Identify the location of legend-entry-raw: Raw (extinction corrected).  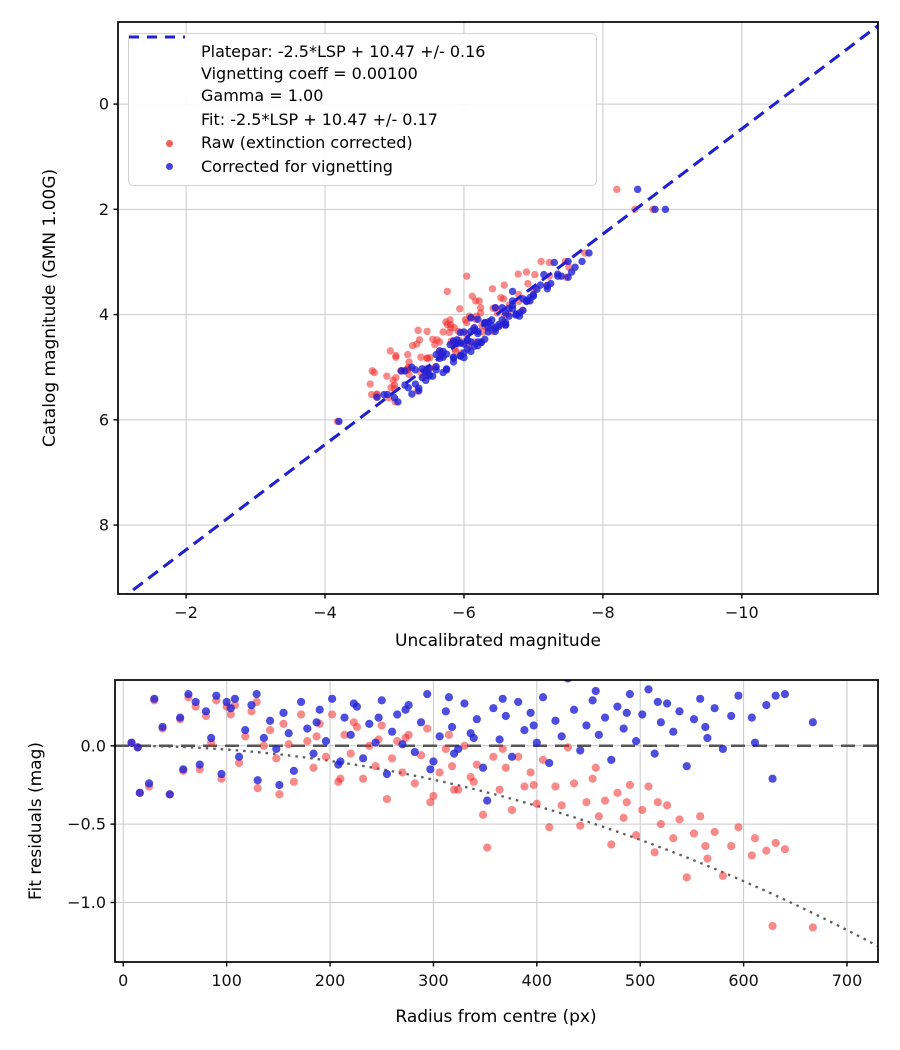
(361, 143).